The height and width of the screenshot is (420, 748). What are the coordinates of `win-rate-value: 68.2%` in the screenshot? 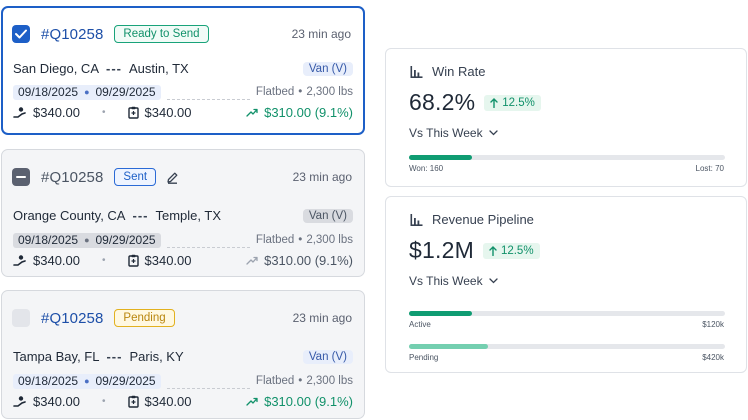 It's located at (442, 102).